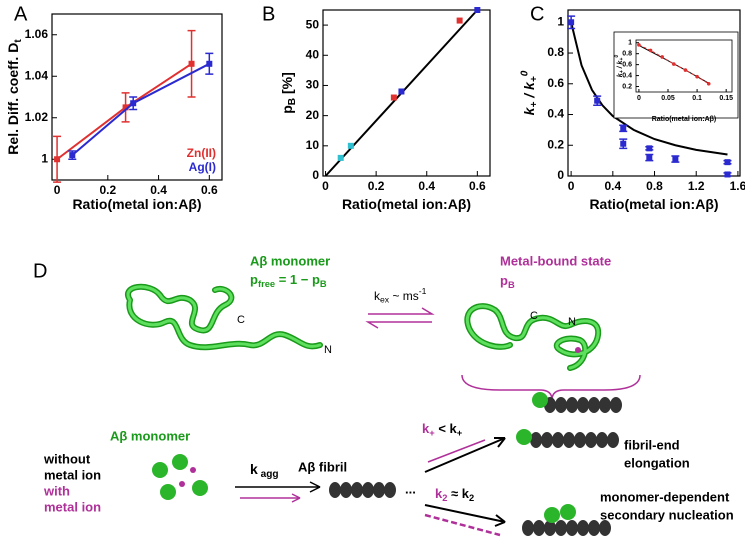 The image size is (745, 544). I want to click on x-tick-label: 1.6, so click(737, 186).